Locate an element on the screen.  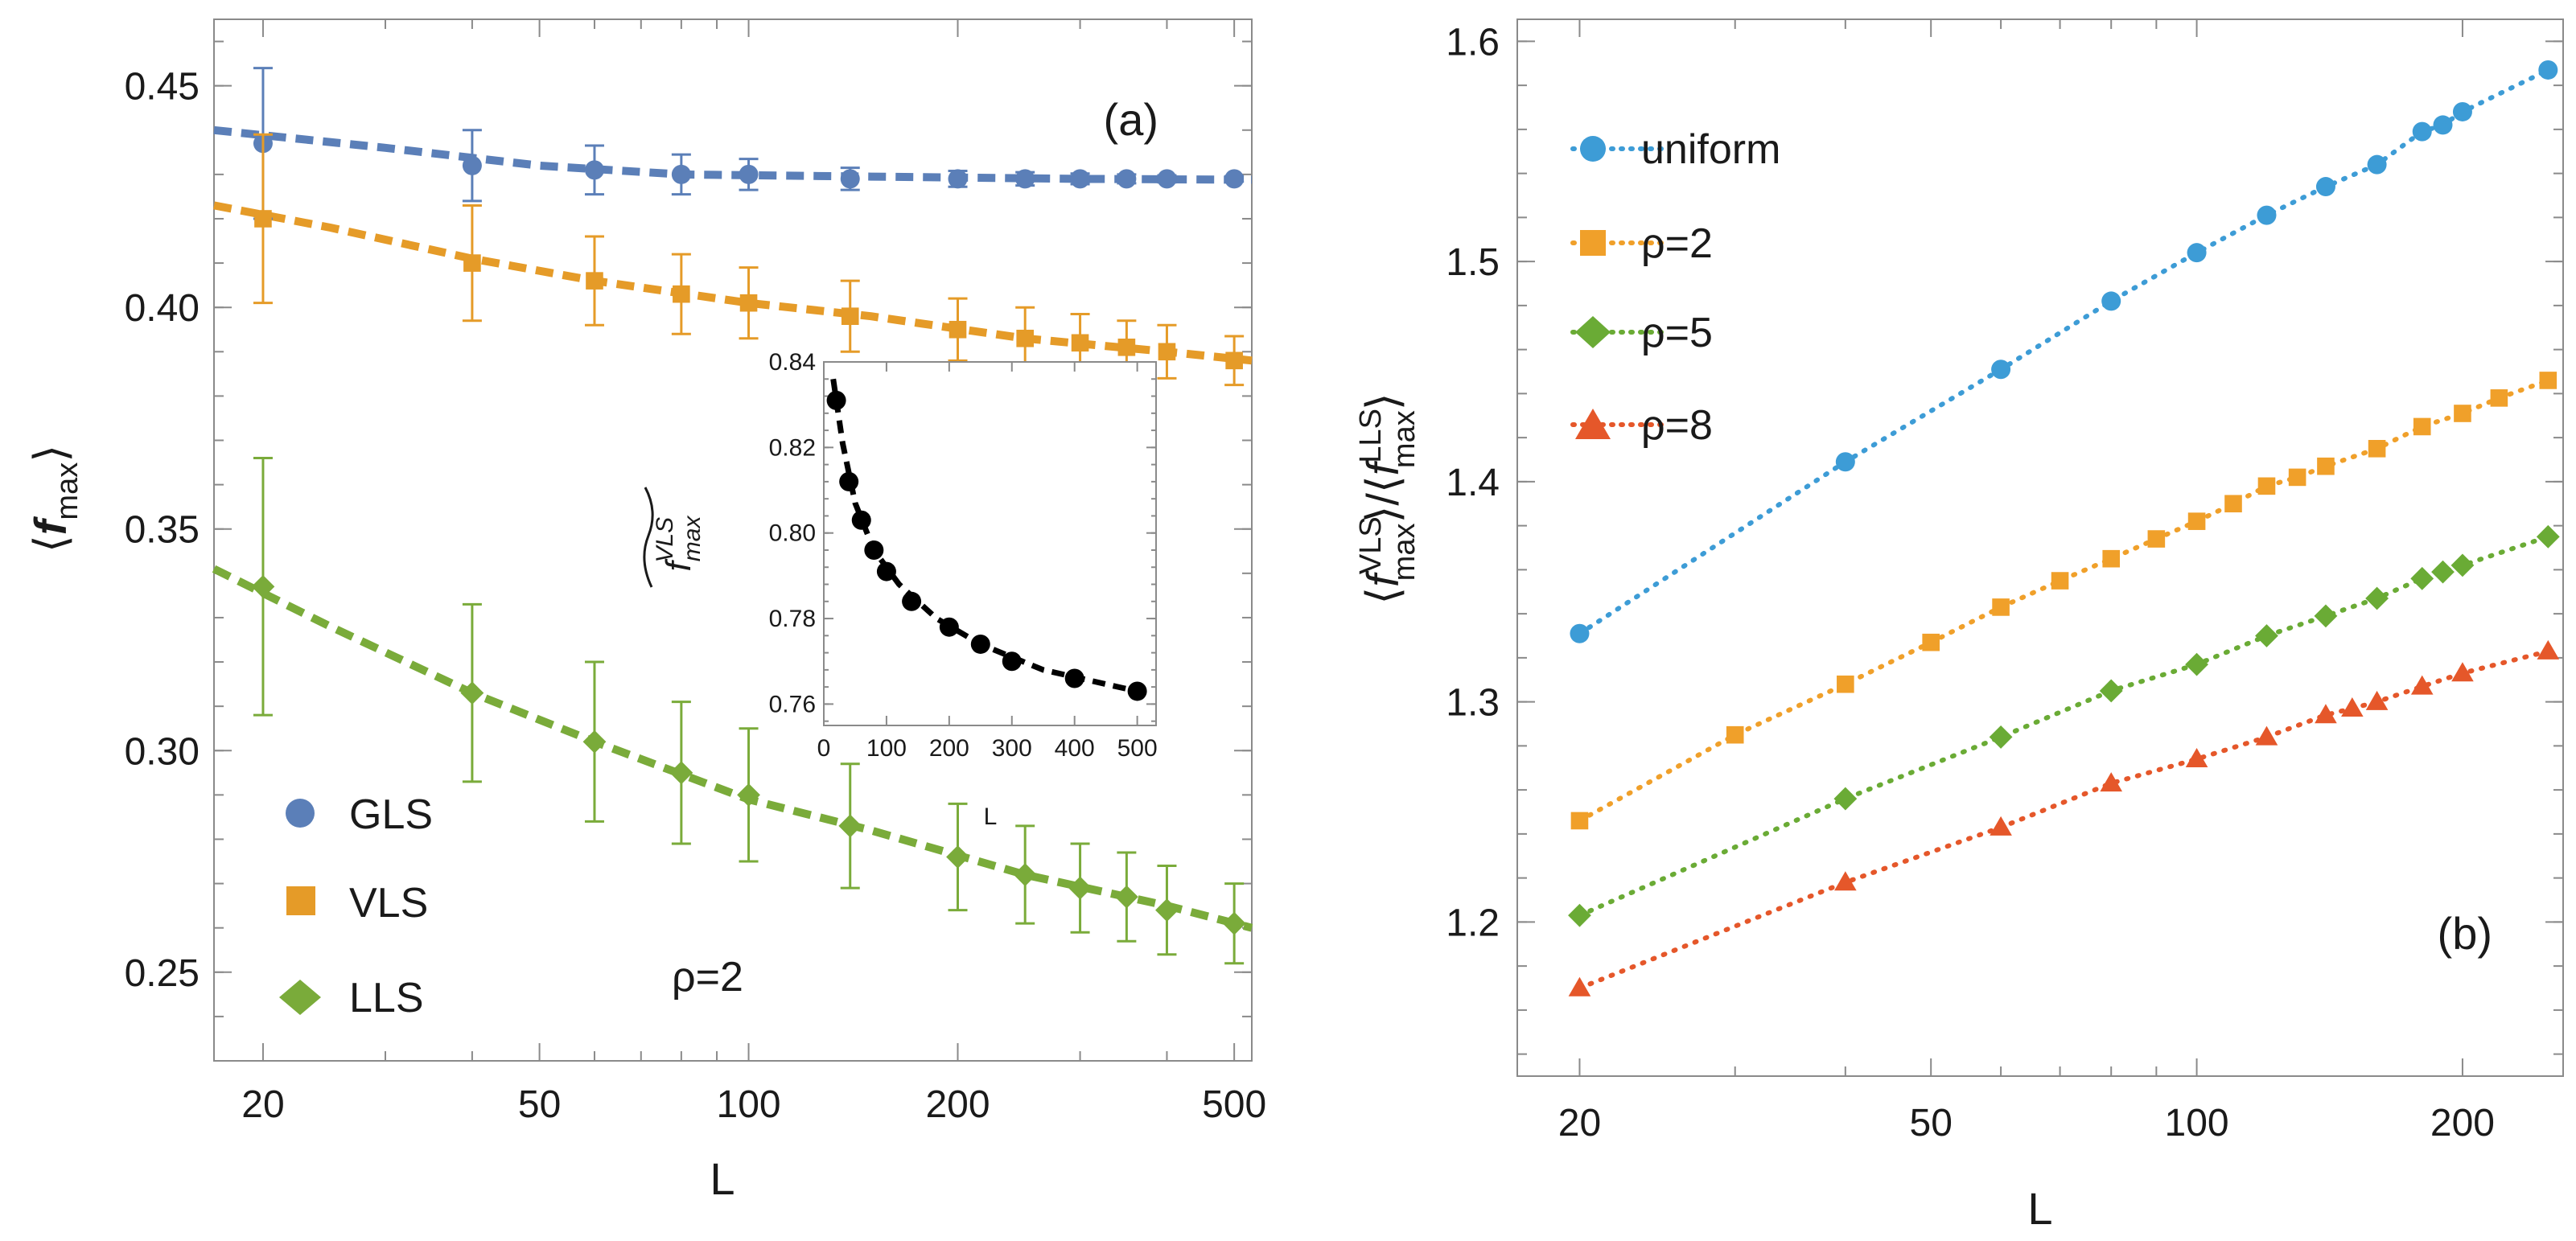
y-tick-label: 1.4 is located at coordinates (1473, 483).